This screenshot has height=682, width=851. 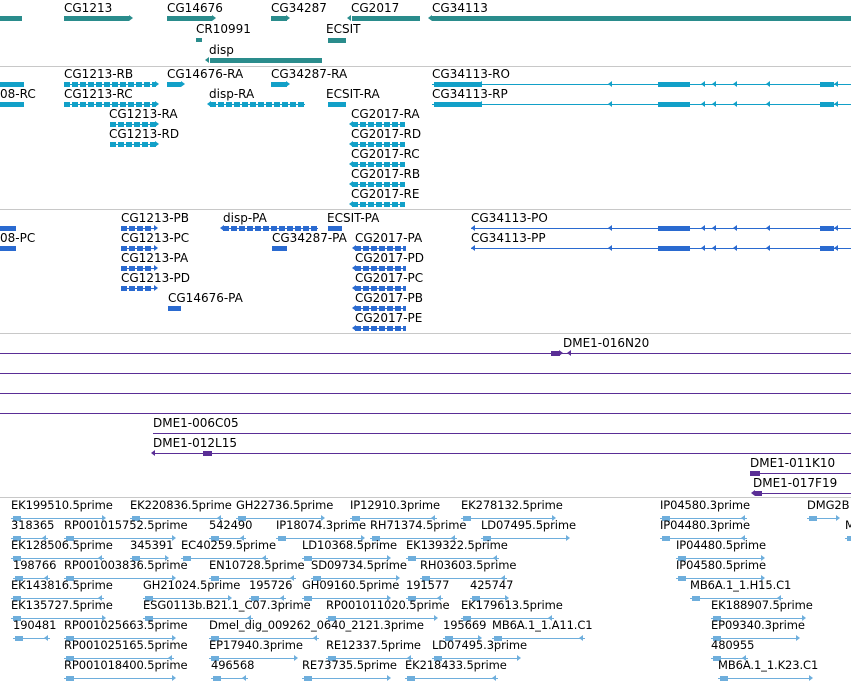 I want to click on label-cg34287-ra: CG34287-RA, so click(x=309, y=74).